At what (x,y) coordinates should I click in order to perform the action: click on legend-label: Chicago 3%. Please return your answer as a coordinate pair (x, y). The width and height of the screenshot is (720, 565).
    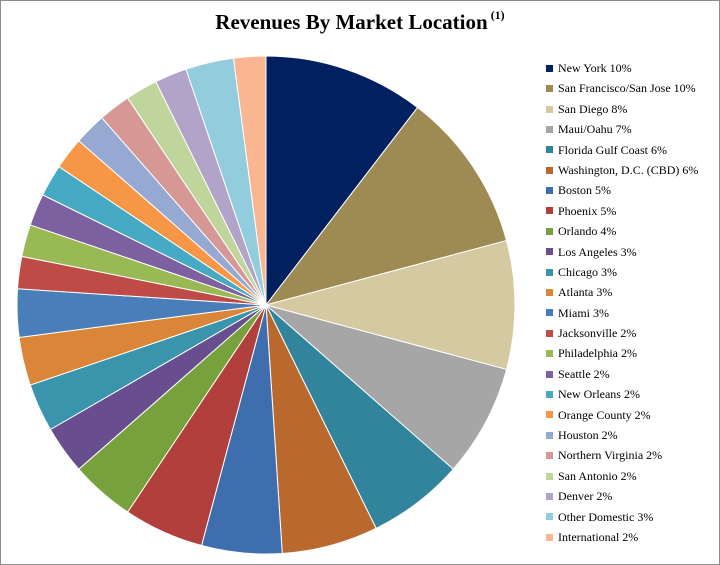
    Looking at the image, I should click on (587, 271).